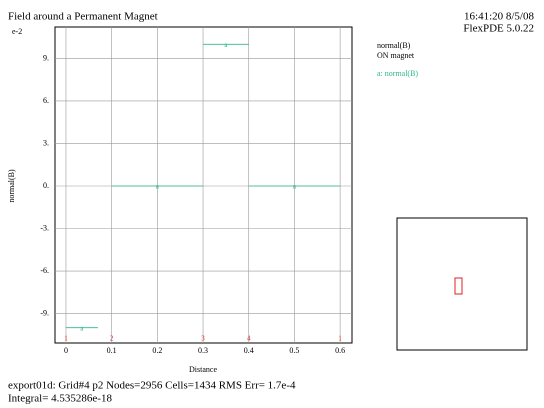 Image resolution: width=544 pixels, height=408 pixels. Describe the element at coordinates (157, 350) in the screenshot. I see `x-tick-label: 0.2` at that location.